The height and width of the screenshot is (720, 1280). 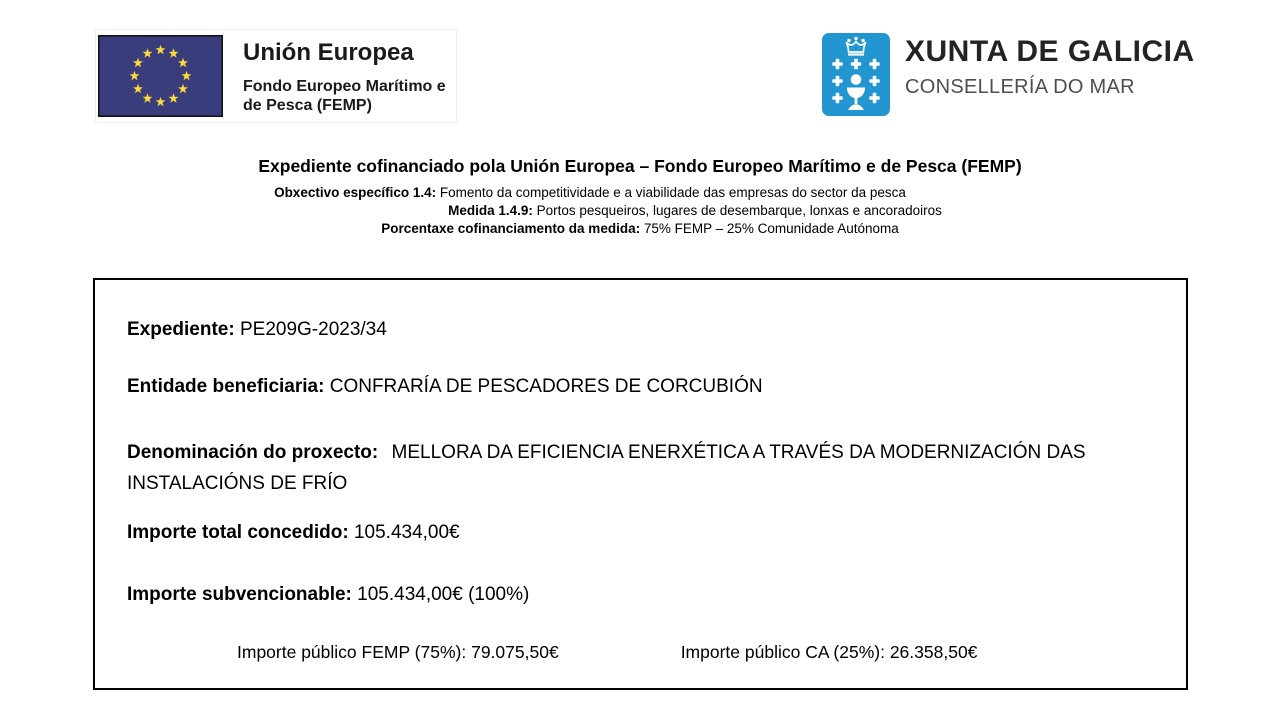 What do you see at coordinates (511, 228) in the screenshot?
I see `header-cofinance-label: Porcentaxe cofinanciamento da medida:` at bounding box center [511, 228].